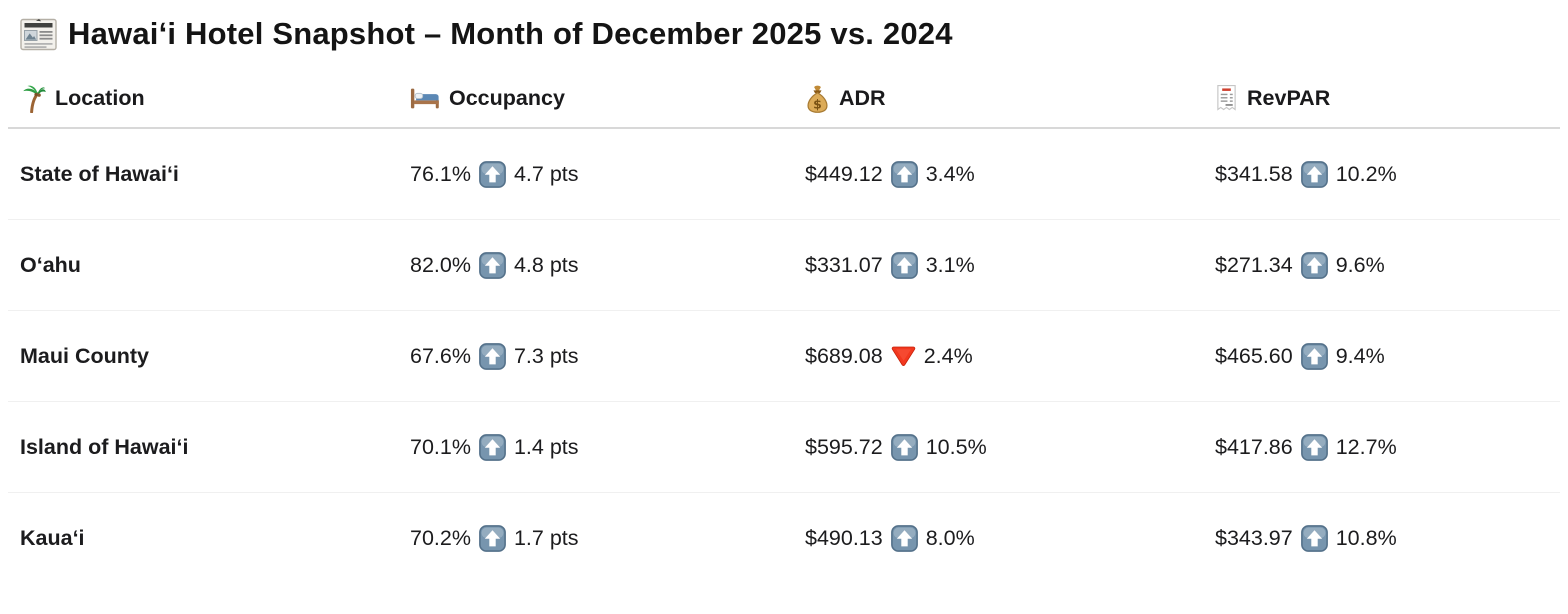 The image size is (1568, 614). What do you see at coordinates (998, 447) in the screenshot?
I see `adr-cell: $595.72 10.5%` at bounding box center [998, 447].